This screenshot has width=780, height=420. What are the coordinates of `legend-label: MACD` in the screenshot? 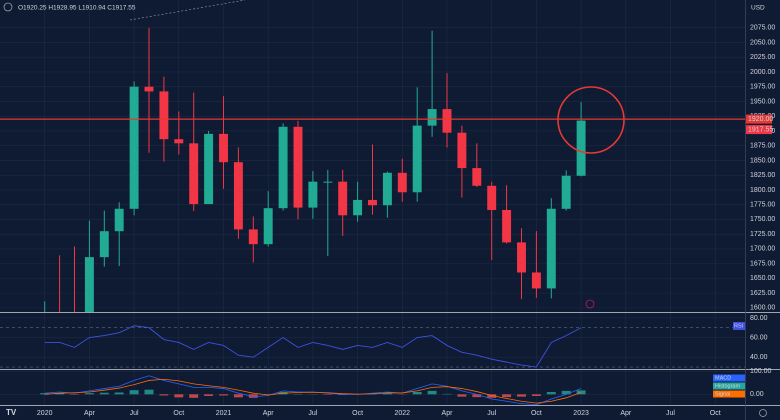 It's located at (723, 378).